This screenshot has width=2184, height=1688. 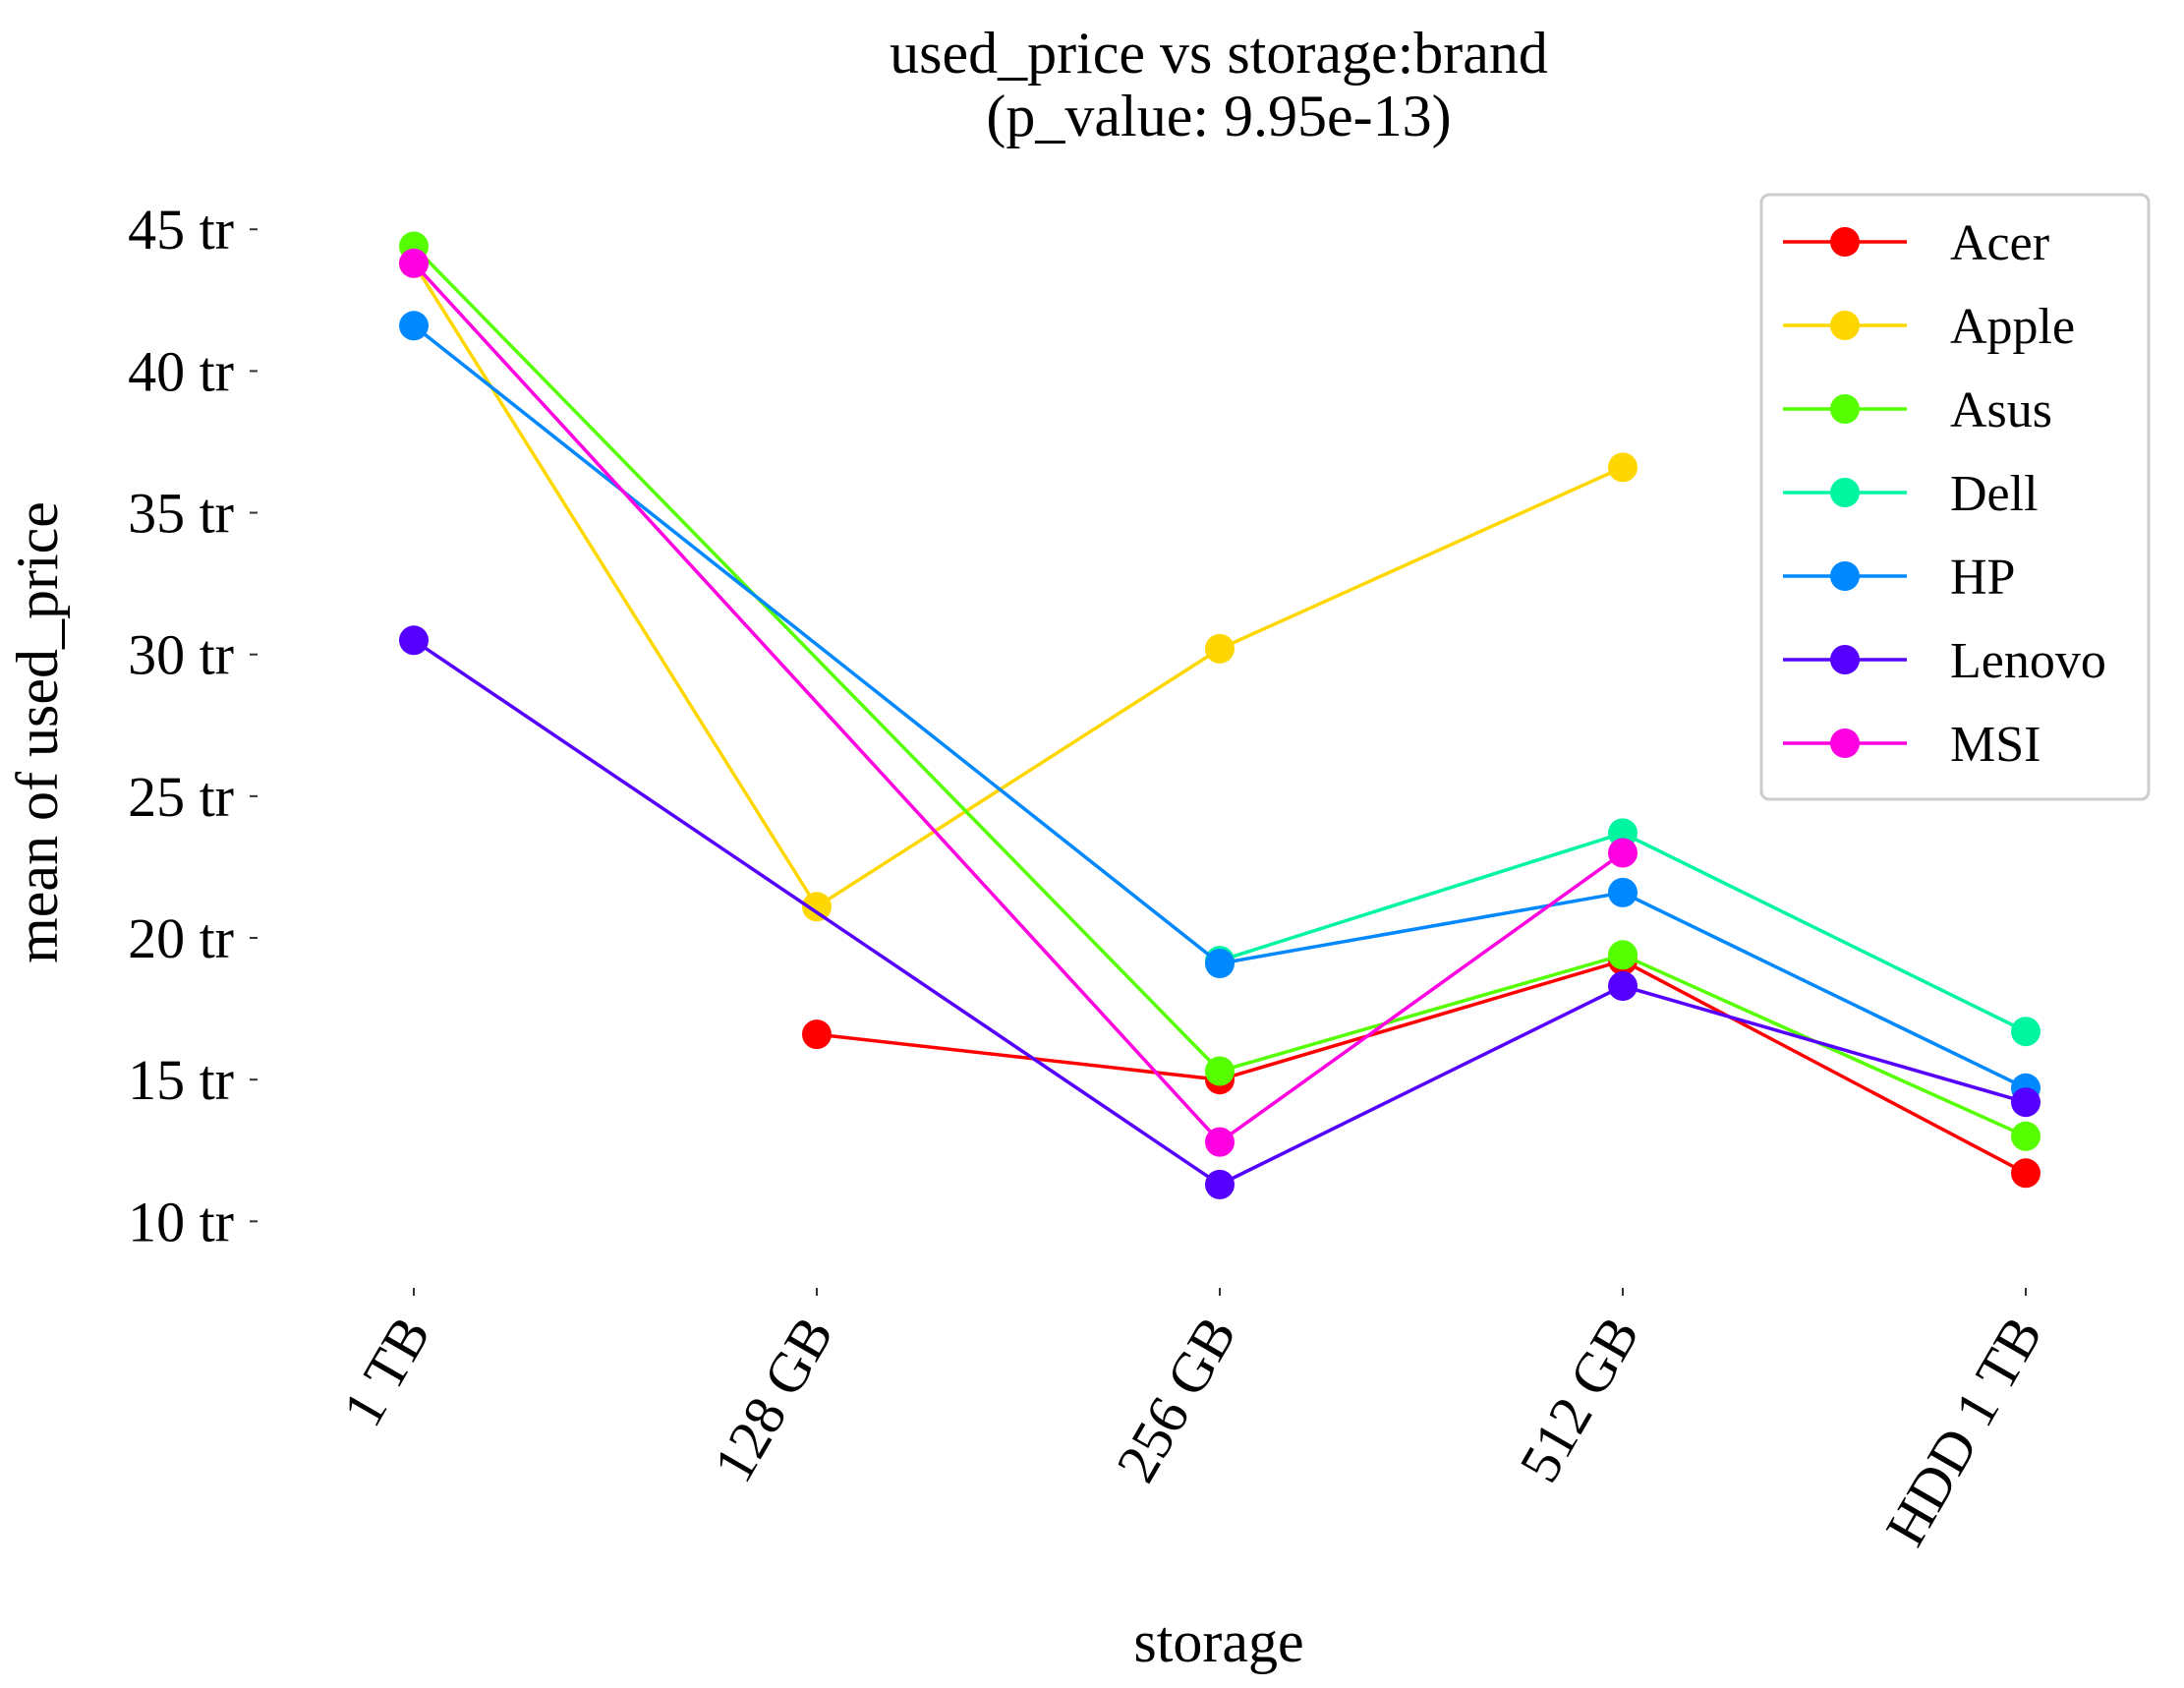 What do you see at coordinates (1995, 745) in the screenshot?
I see `legend-label: MSI` at bounding box center [1995, 745].